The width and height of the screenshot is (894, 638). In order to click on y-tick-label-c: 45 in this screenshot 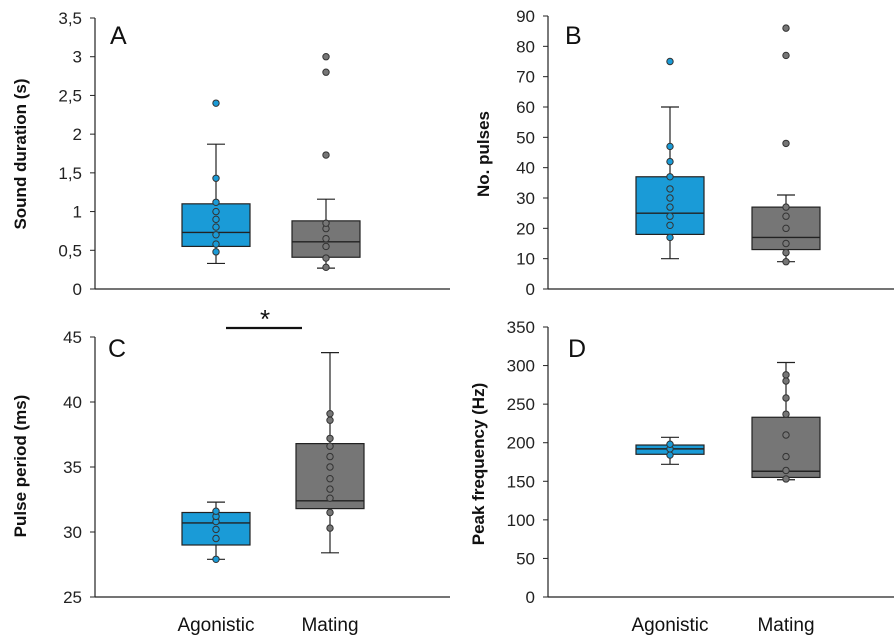, I will do `click(72, 337)`.